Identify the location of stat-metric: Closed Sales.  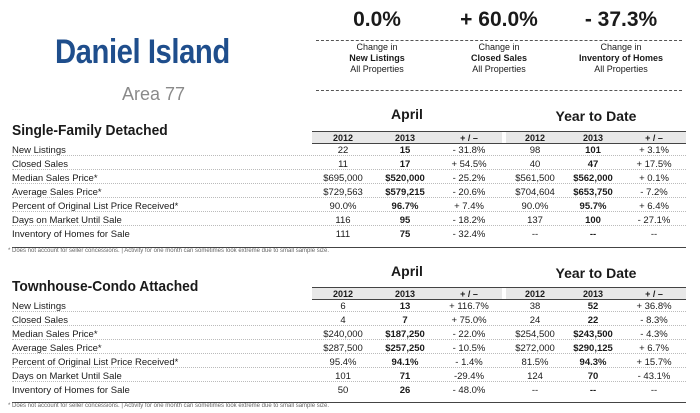
(499, 58).